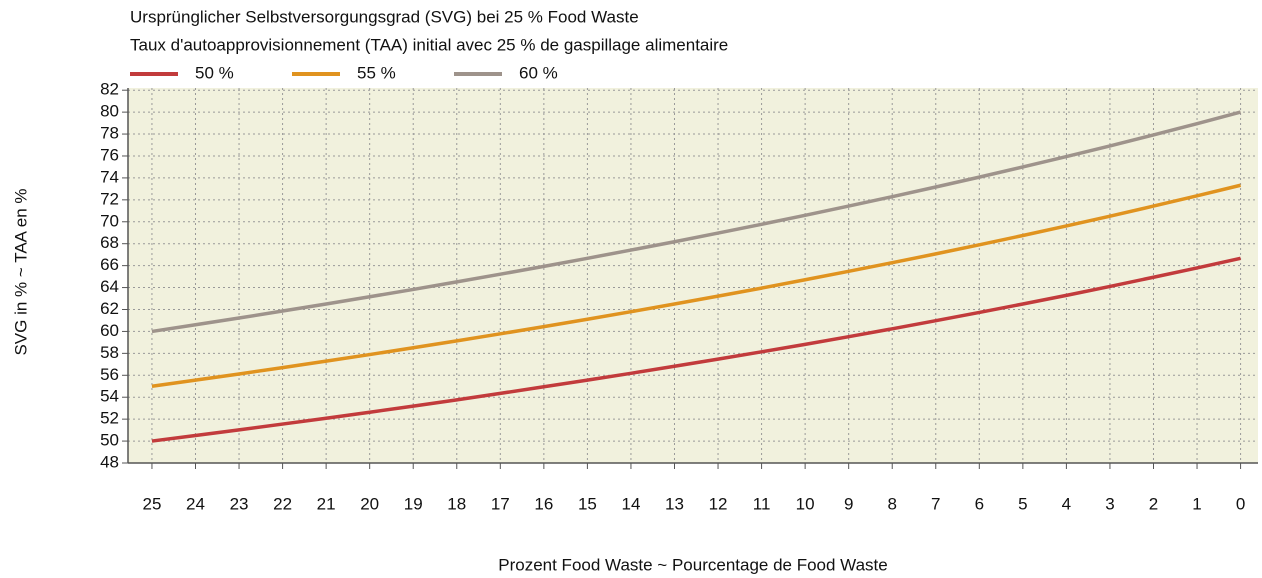 The image size is (1262, 578). I want to click on y-tick-label: 58, so click(109, 352).